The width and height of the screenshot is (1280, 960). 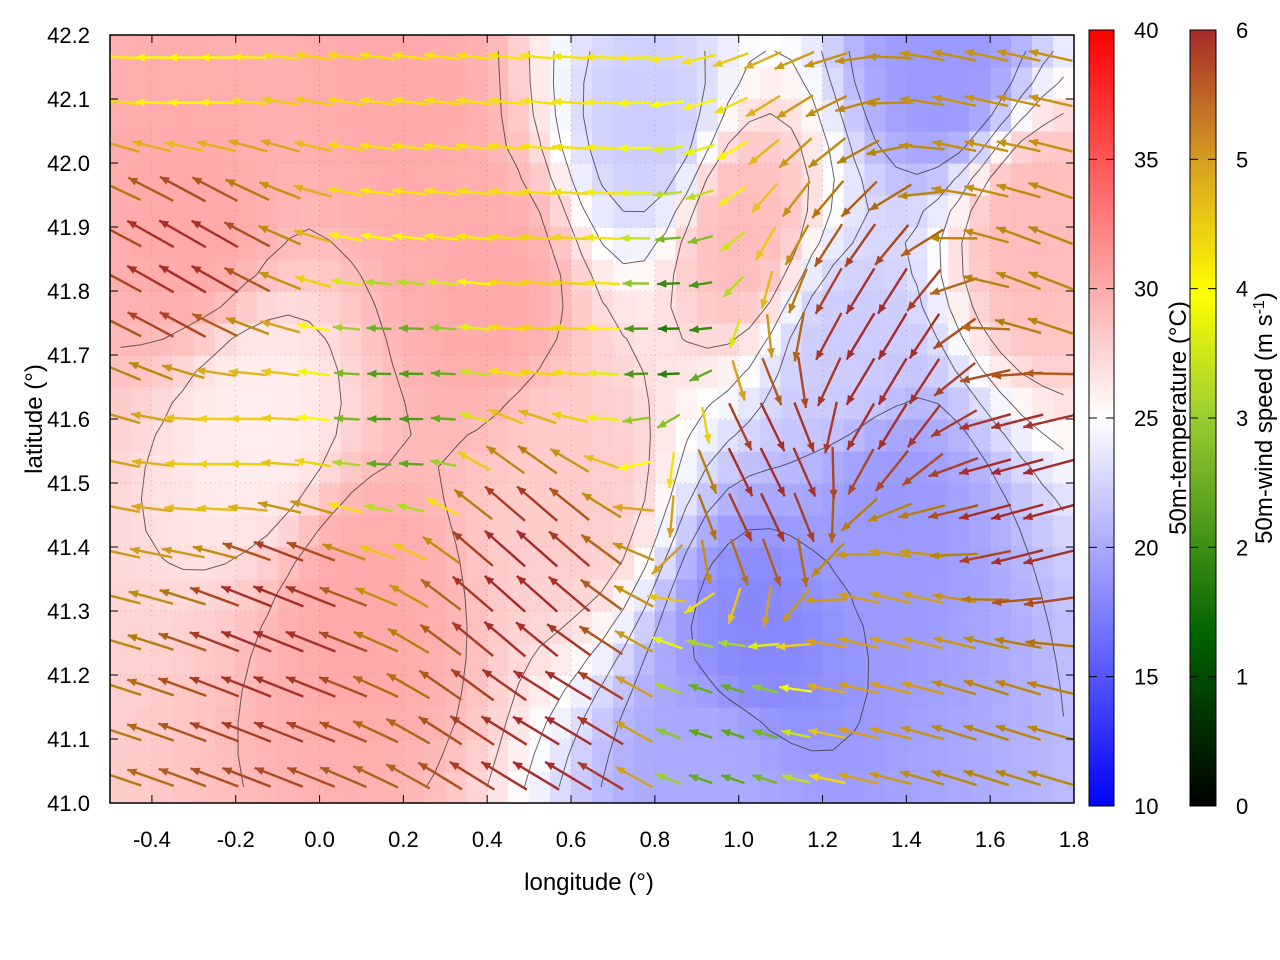 What do you see at coordinates (1146, 289) in the screenshot?
I see `temperature-tick-label: 30` at bounding box center [1146, 289].